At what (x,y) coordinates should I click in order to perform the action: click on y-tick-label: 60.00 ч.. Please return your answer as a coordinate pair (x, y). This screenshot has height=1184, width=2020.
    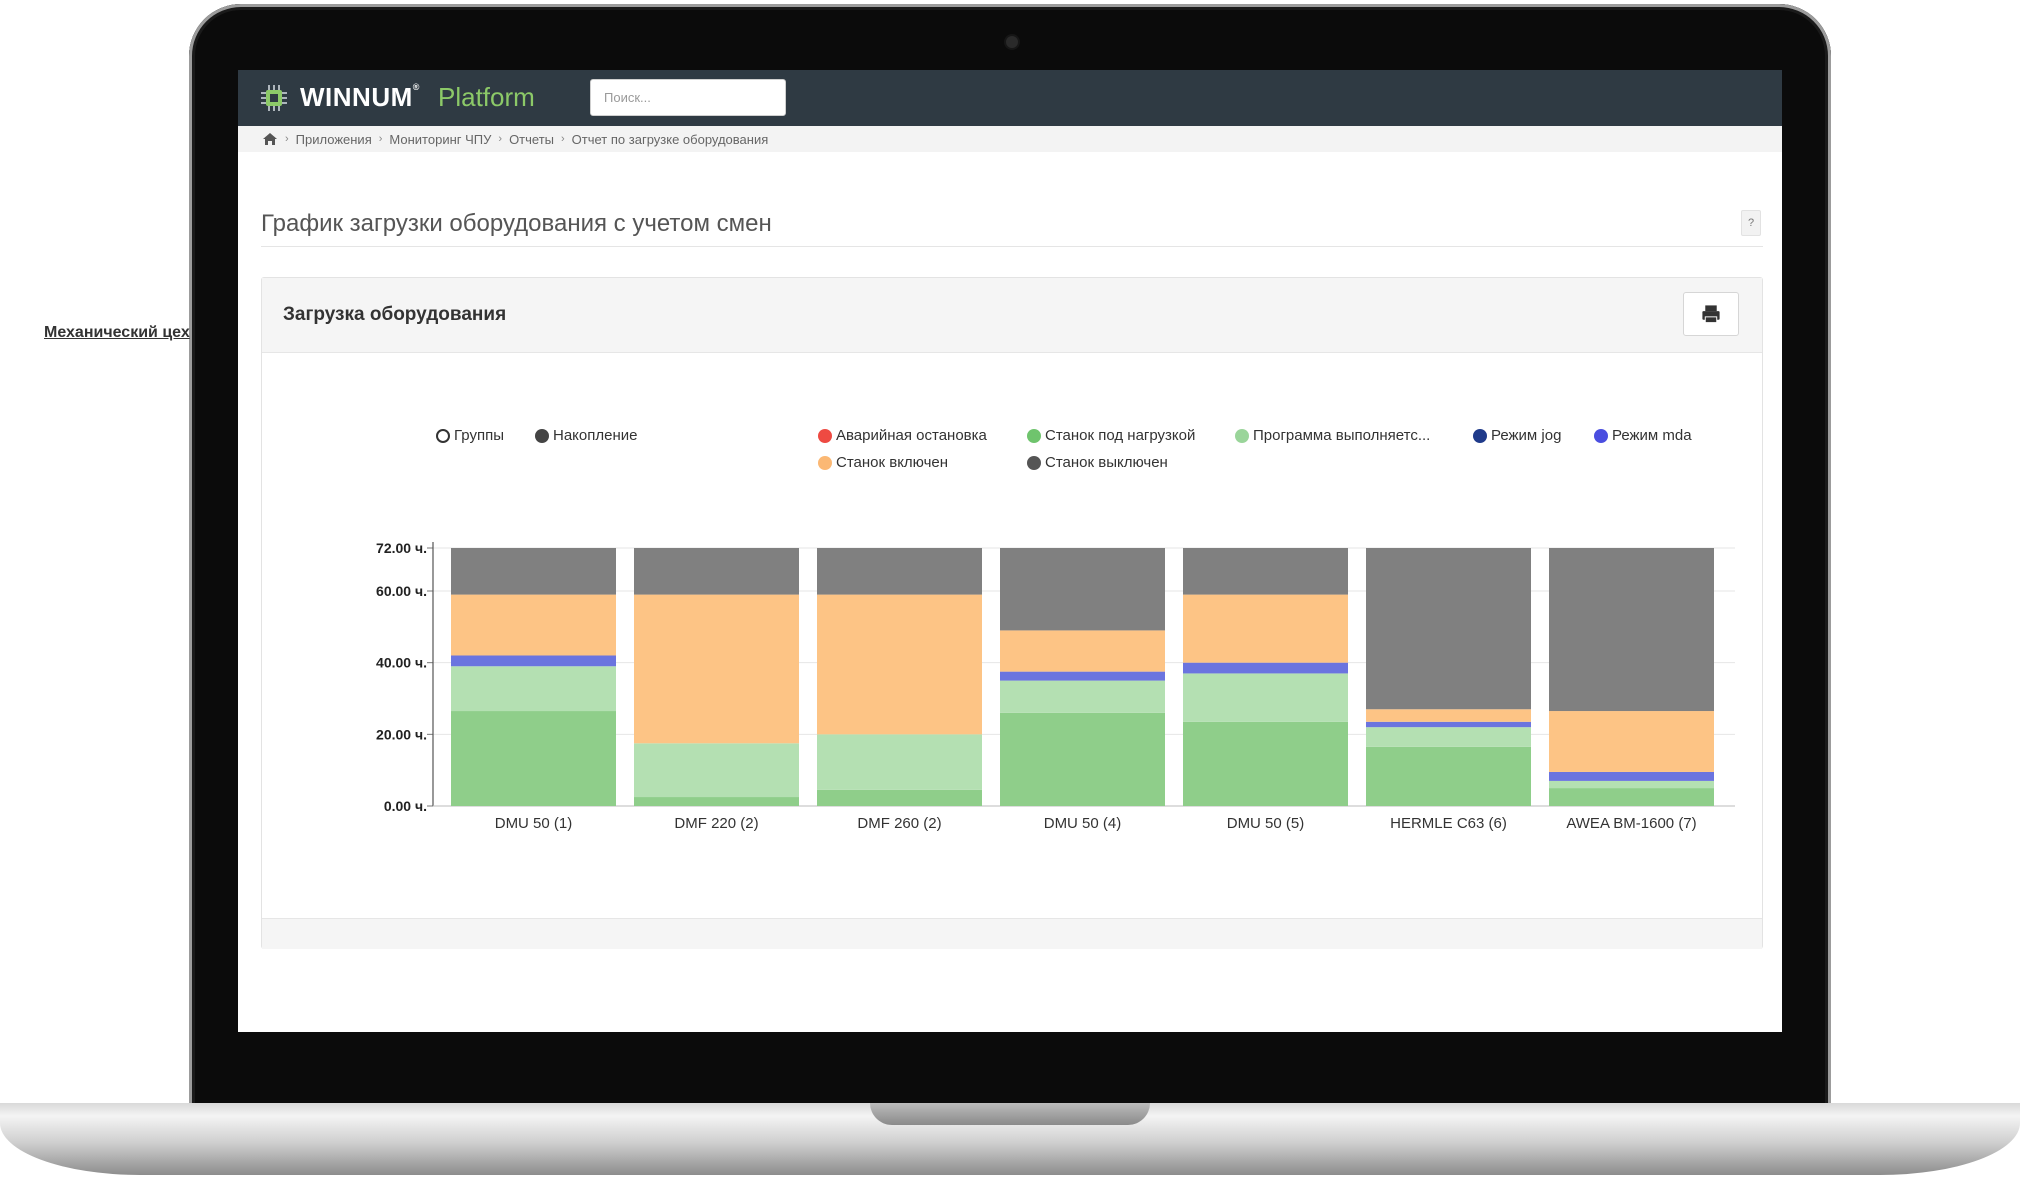
    Looking at the image, I should click on (401, 591).